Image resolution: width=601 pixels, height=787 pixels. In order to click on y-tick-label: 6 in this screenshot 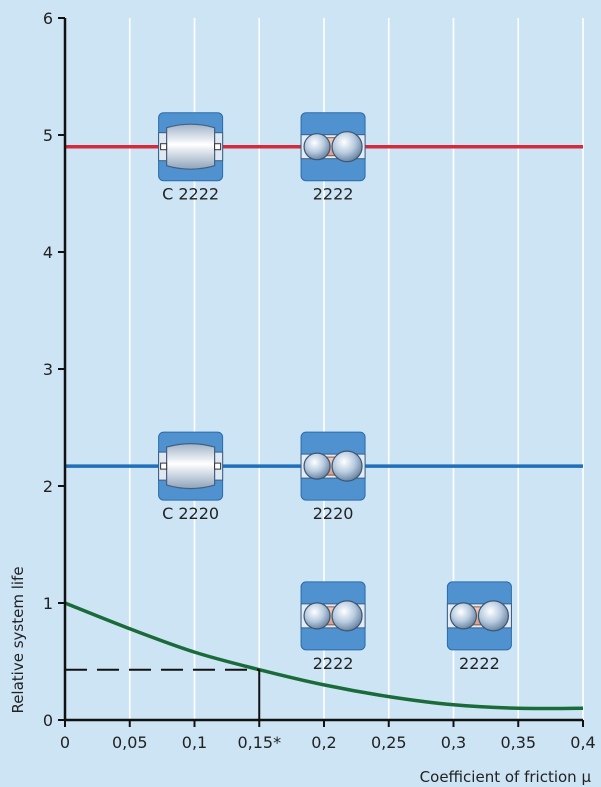, I will do `click(48, 18)`.